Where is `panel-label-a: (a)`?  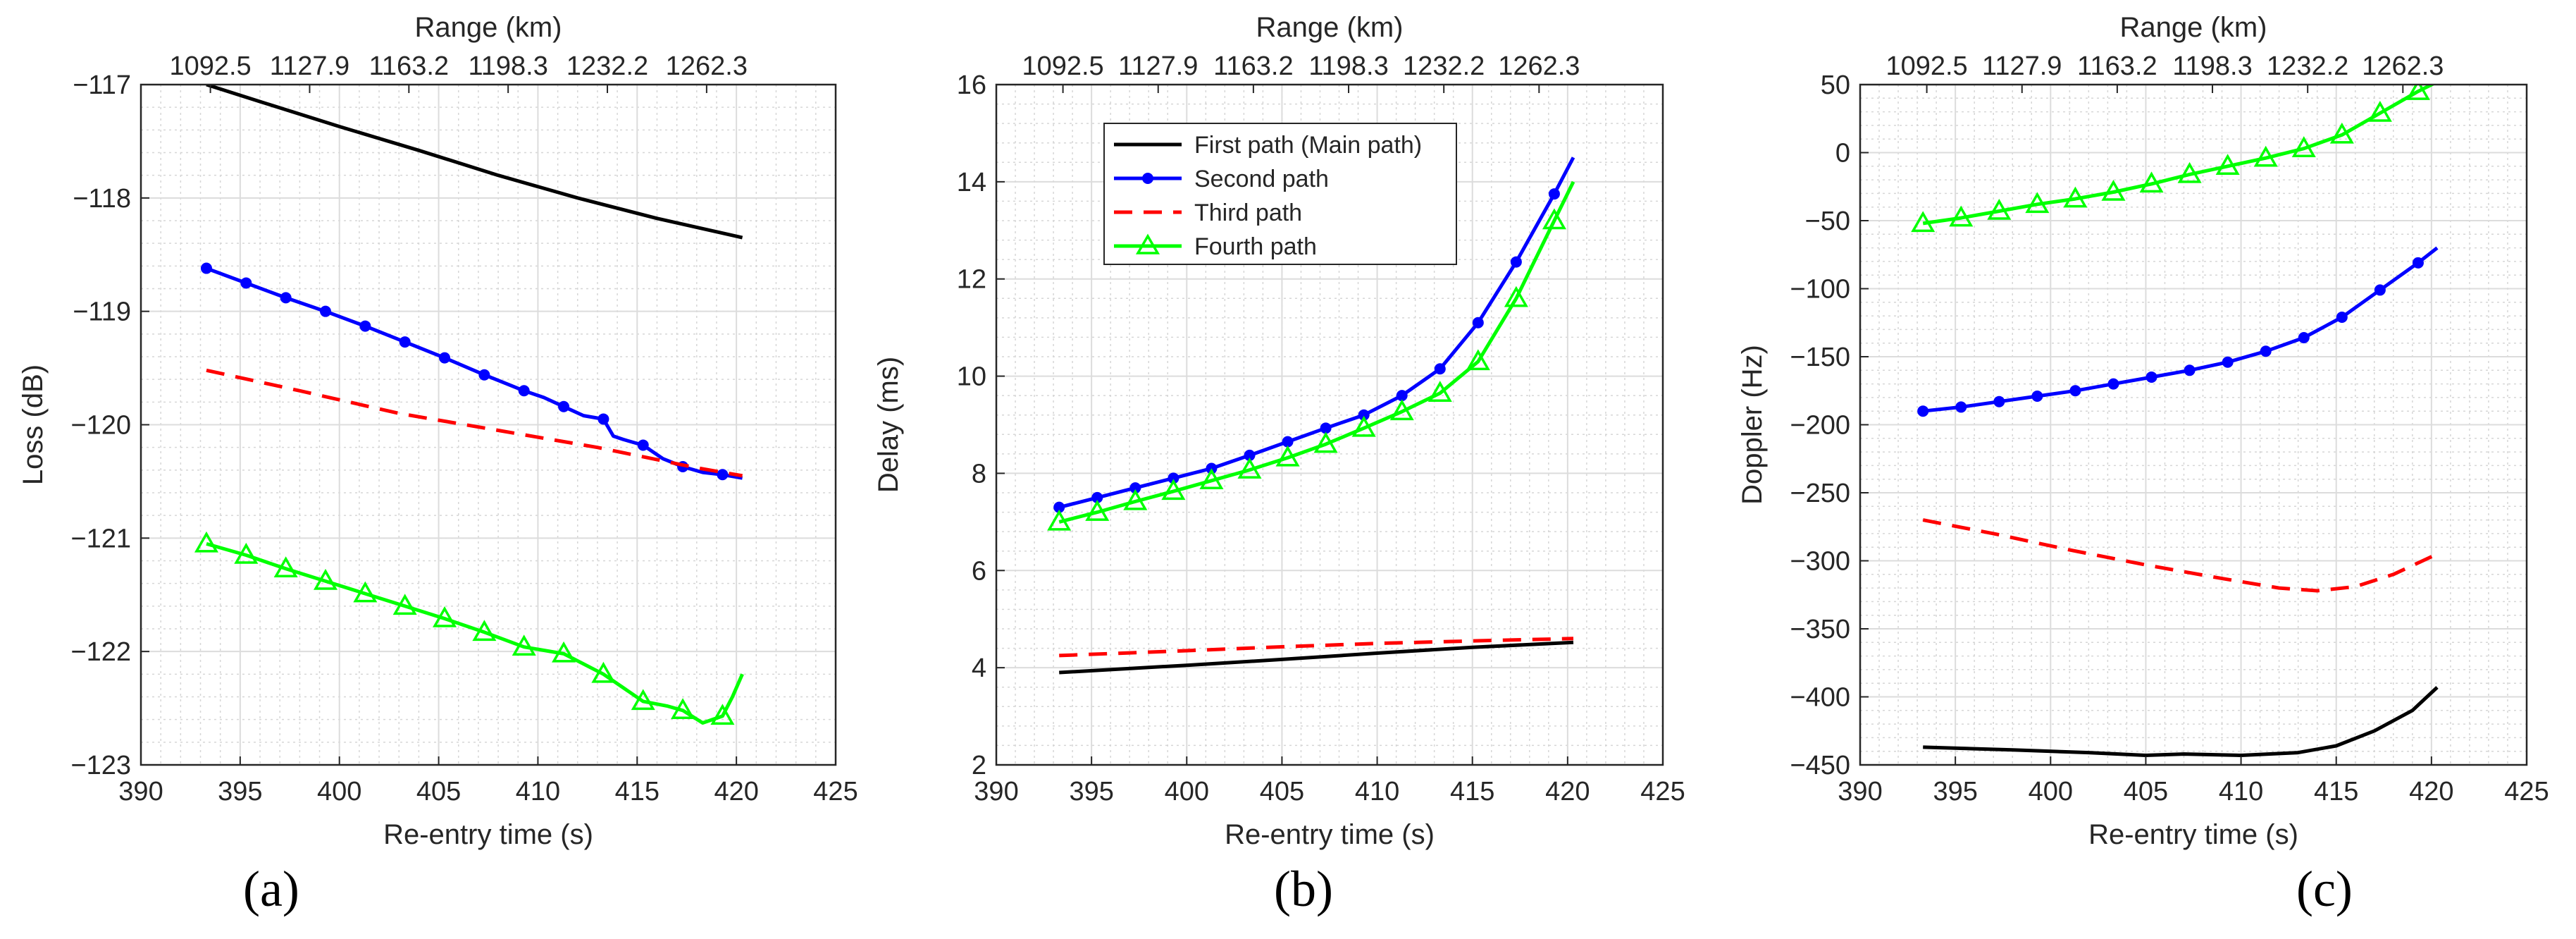 panel-label-a: (a) is located at coordinates (271, 889).